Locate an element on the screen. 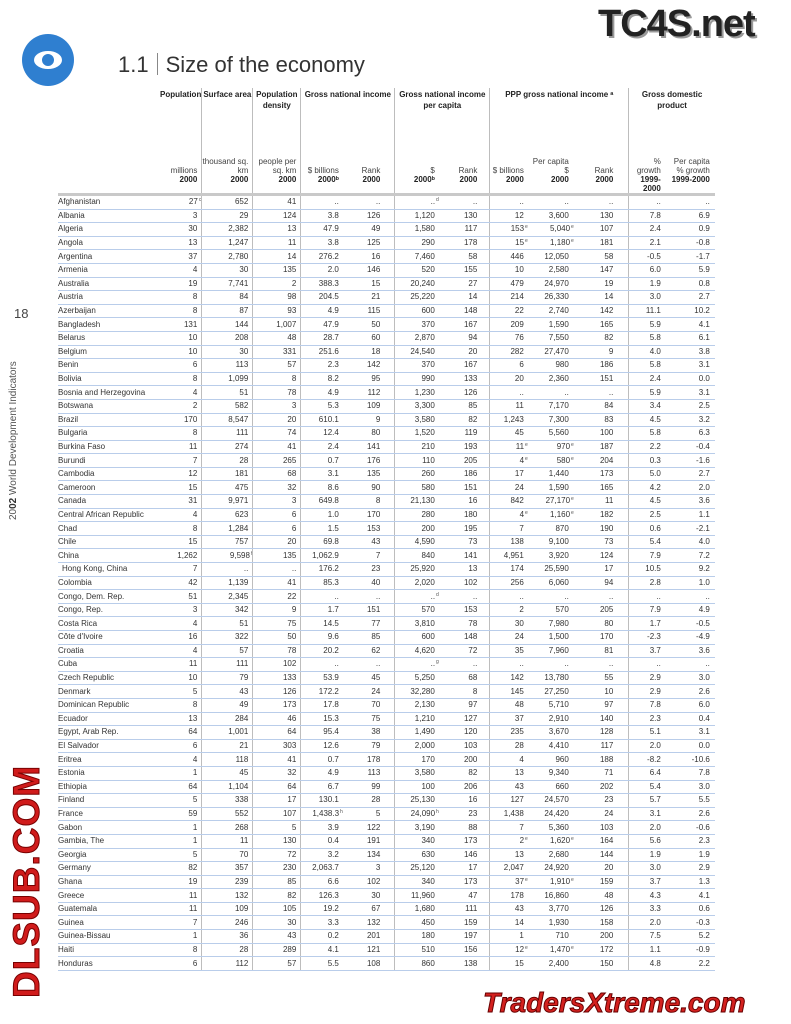  table-cell: 1.9 is located at coordinates (646, 284).